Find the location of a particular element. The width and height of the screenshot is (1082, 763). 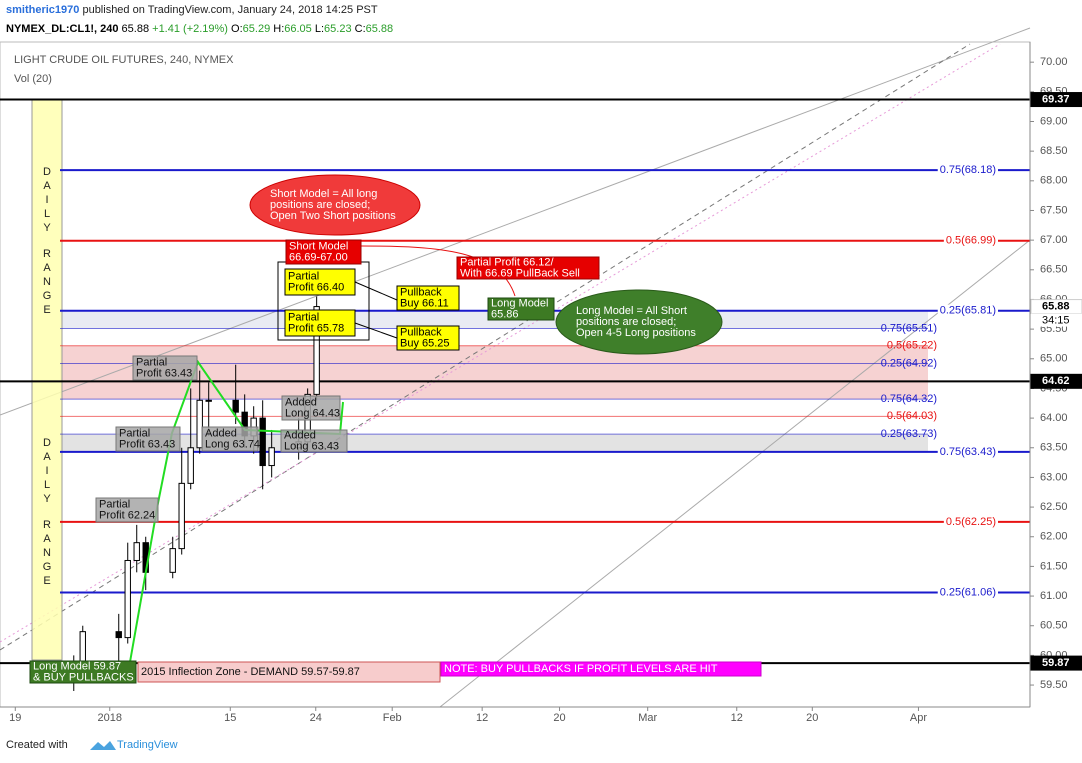

fib-level-label: 0.75(68.18) is located at coordinates (968, 170).